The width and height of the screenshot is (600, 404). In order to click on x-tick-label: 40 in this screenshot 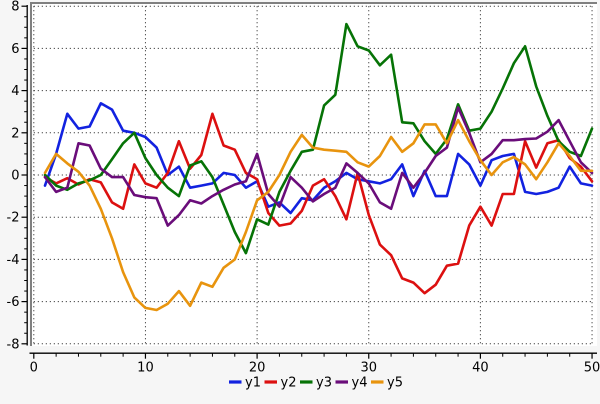, I will do `click(480, 368)`.